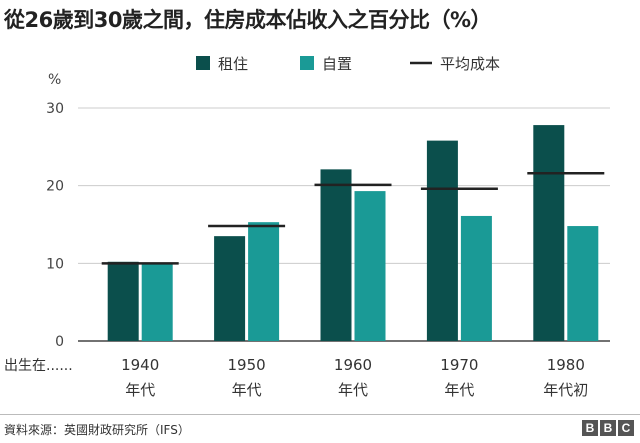 Image resolution: width=640 pixels, height=443 pixels. What do you see at coordinates (307, 63) in the screenshot?
I see `legend-swatch-owning` at bounding box center [307, 63].